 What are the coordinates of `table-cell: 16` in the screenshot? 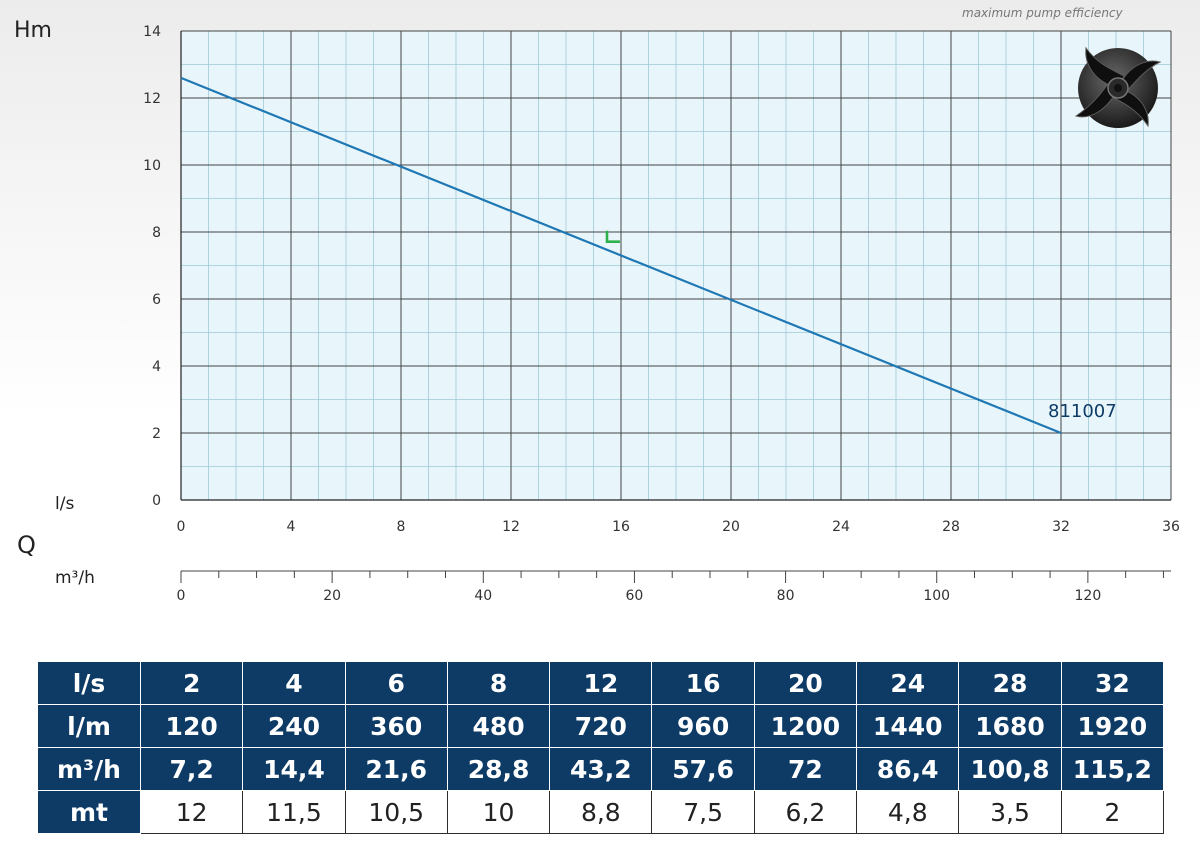 It's located at (703, 683).